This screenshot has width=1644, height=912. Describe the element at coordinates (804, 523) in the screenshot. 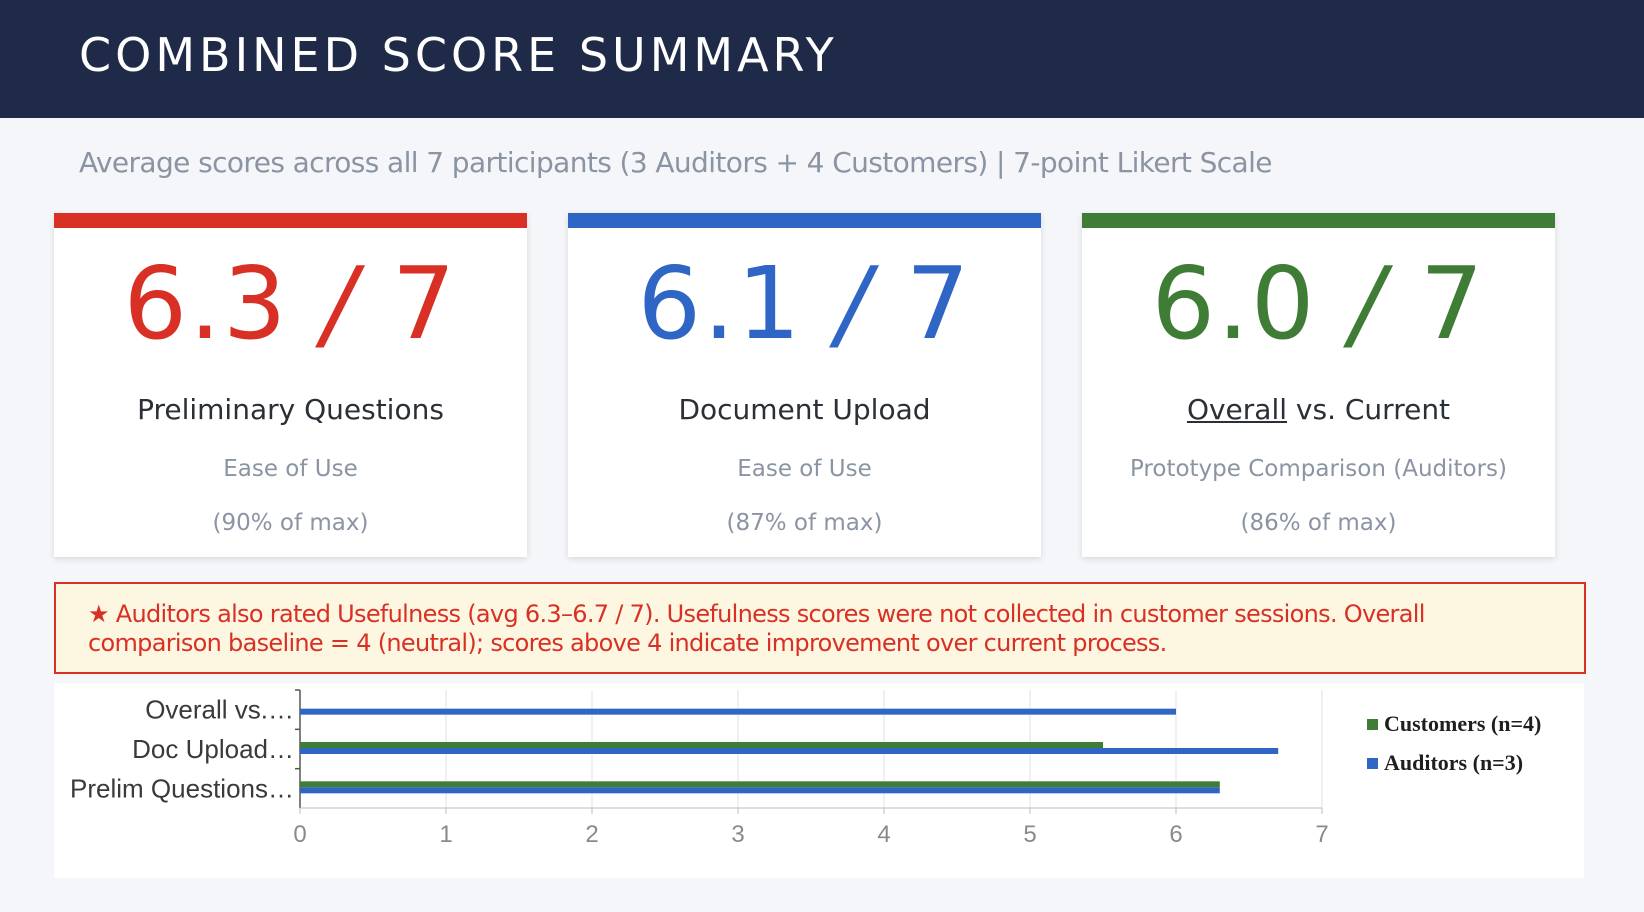

I see `card-percent: (87% of max)` at that location.